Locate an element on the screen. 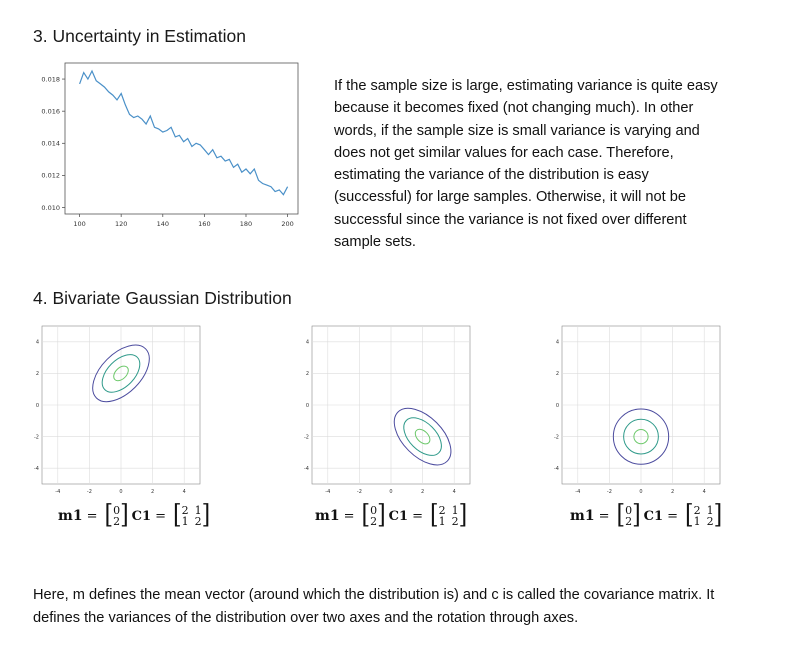  x-tick-label: 200 is located at coordinates (287, 224).